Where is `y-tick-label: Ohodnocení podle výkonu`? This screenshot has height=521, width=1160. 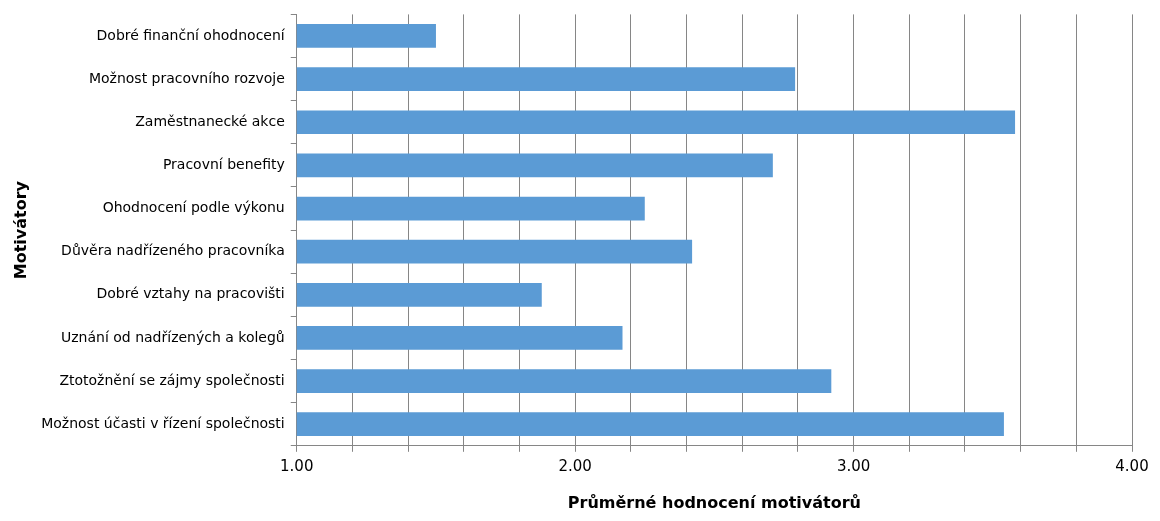
y-tick-label: Ohodnocení podle výkonu is located at coordinates (193, 207).